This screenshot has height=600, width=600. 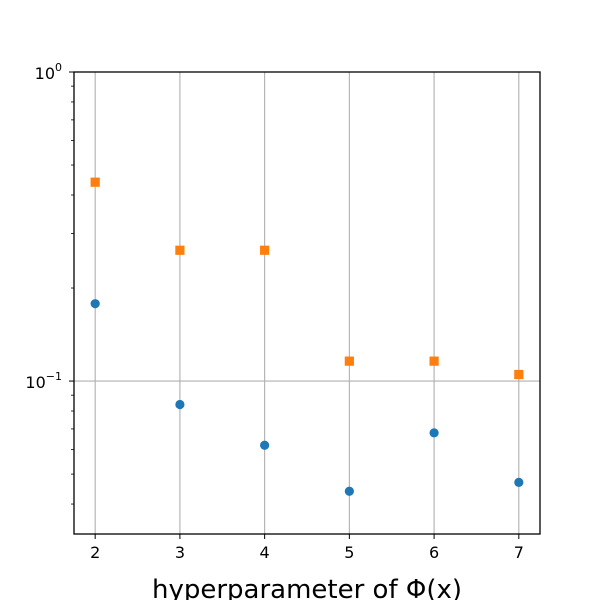 I want to click on y-axis-ticks: 10⁻¹ 10⁰, so click(x=49, y=226).